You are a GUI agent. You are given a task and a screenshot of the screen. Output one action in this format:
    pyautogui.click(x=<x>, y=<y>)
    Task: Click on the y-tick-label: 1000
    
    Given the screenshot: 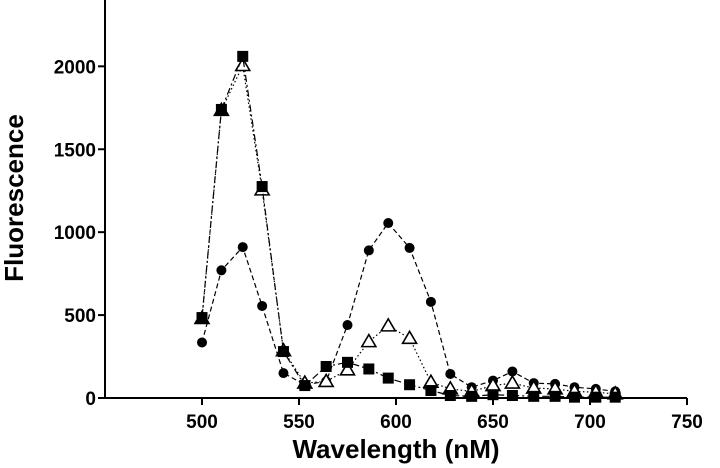 What is the action you would take?
    pyautogui.click(x=75, y=233)
    